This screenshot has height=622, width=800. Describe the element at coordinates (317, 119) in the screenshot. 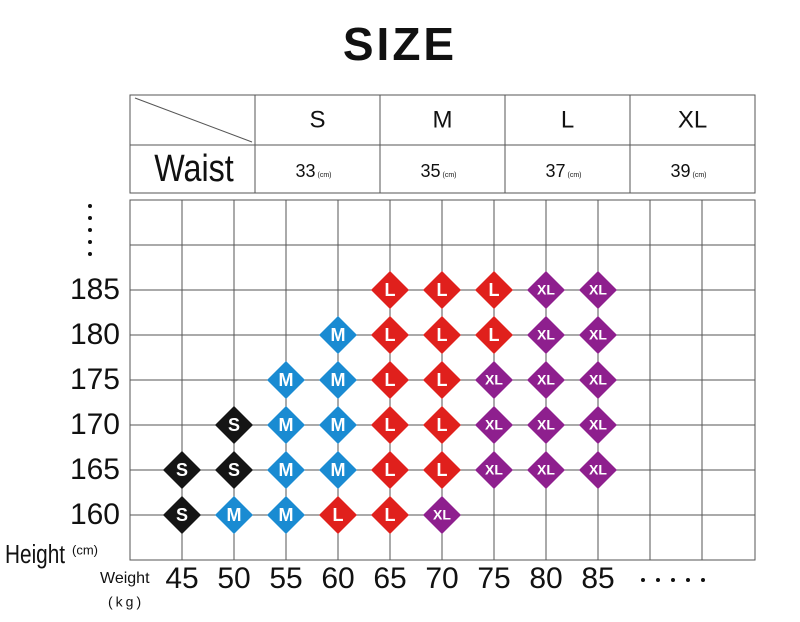

I see `size-header: S` at that location.